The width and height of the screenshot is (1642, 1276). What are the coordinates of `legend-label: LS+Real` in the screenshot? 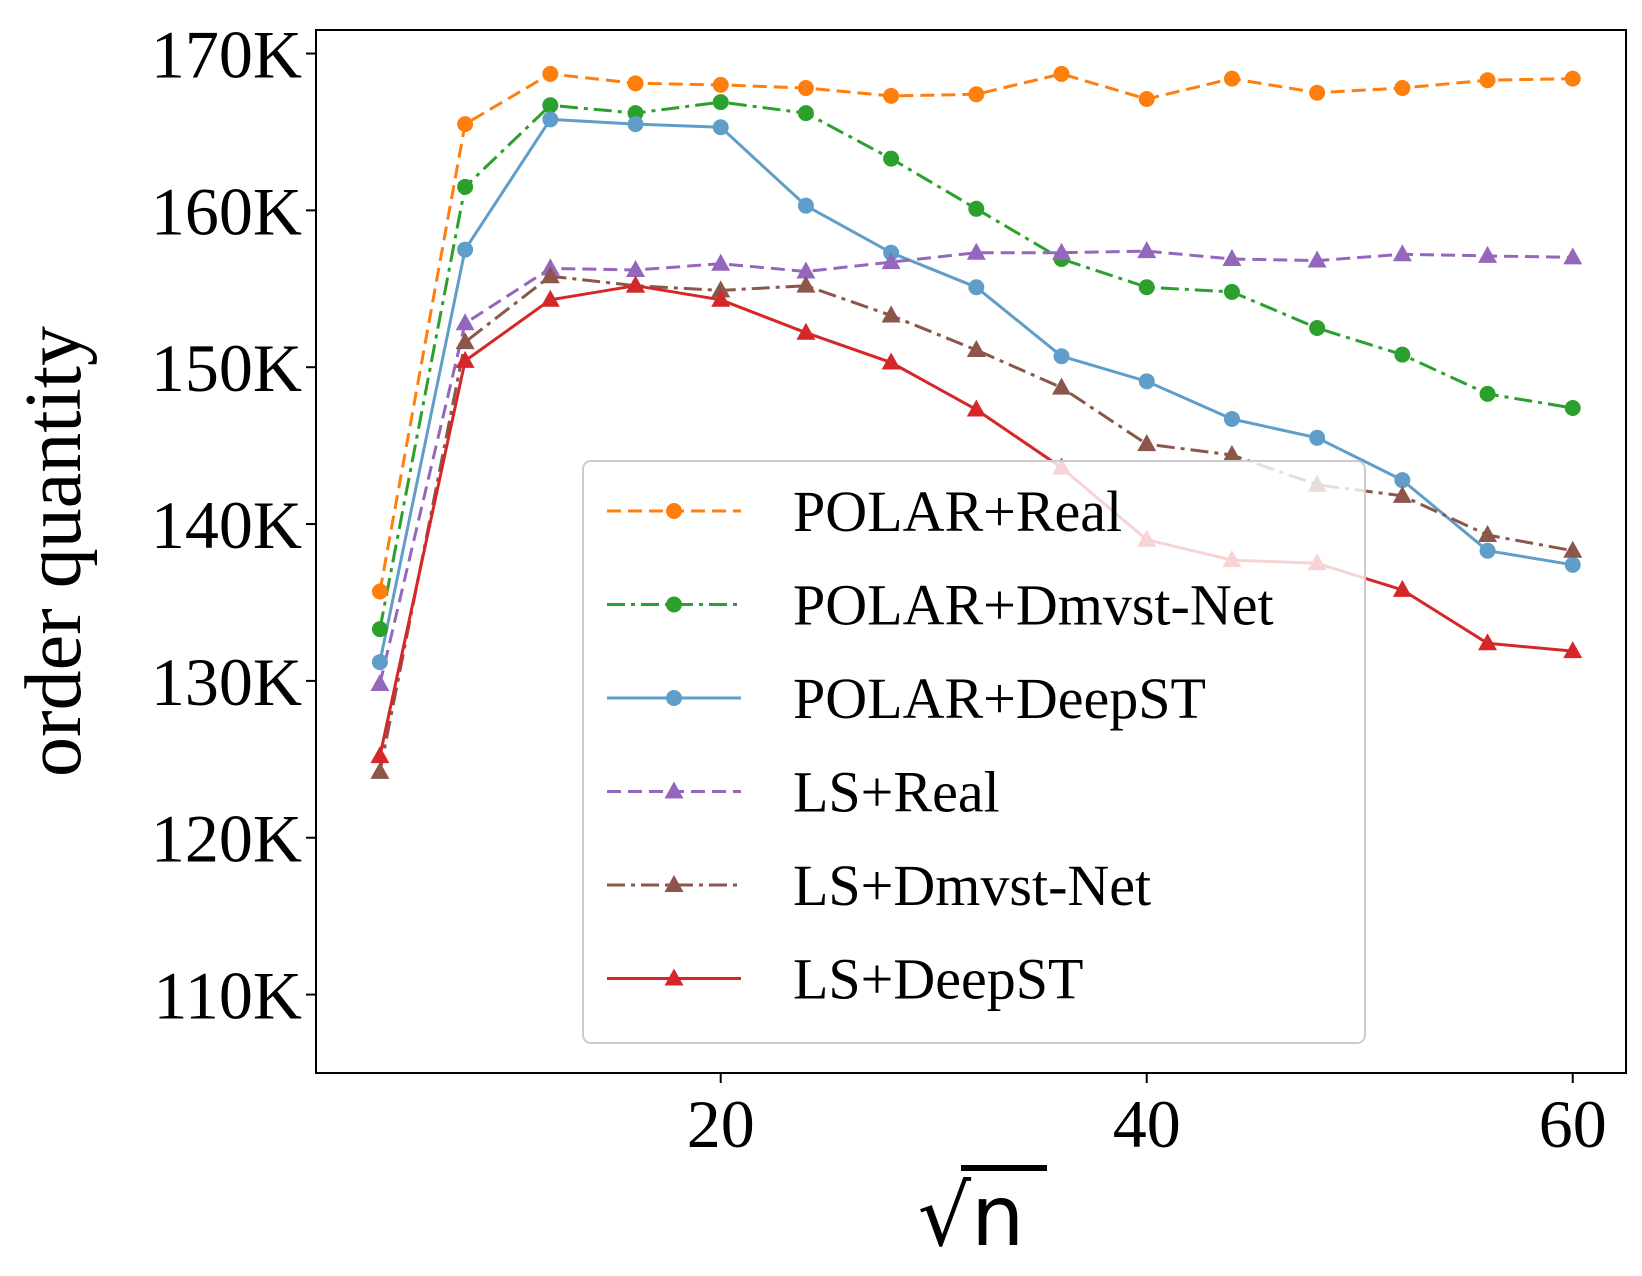 It's located at (896, 792).